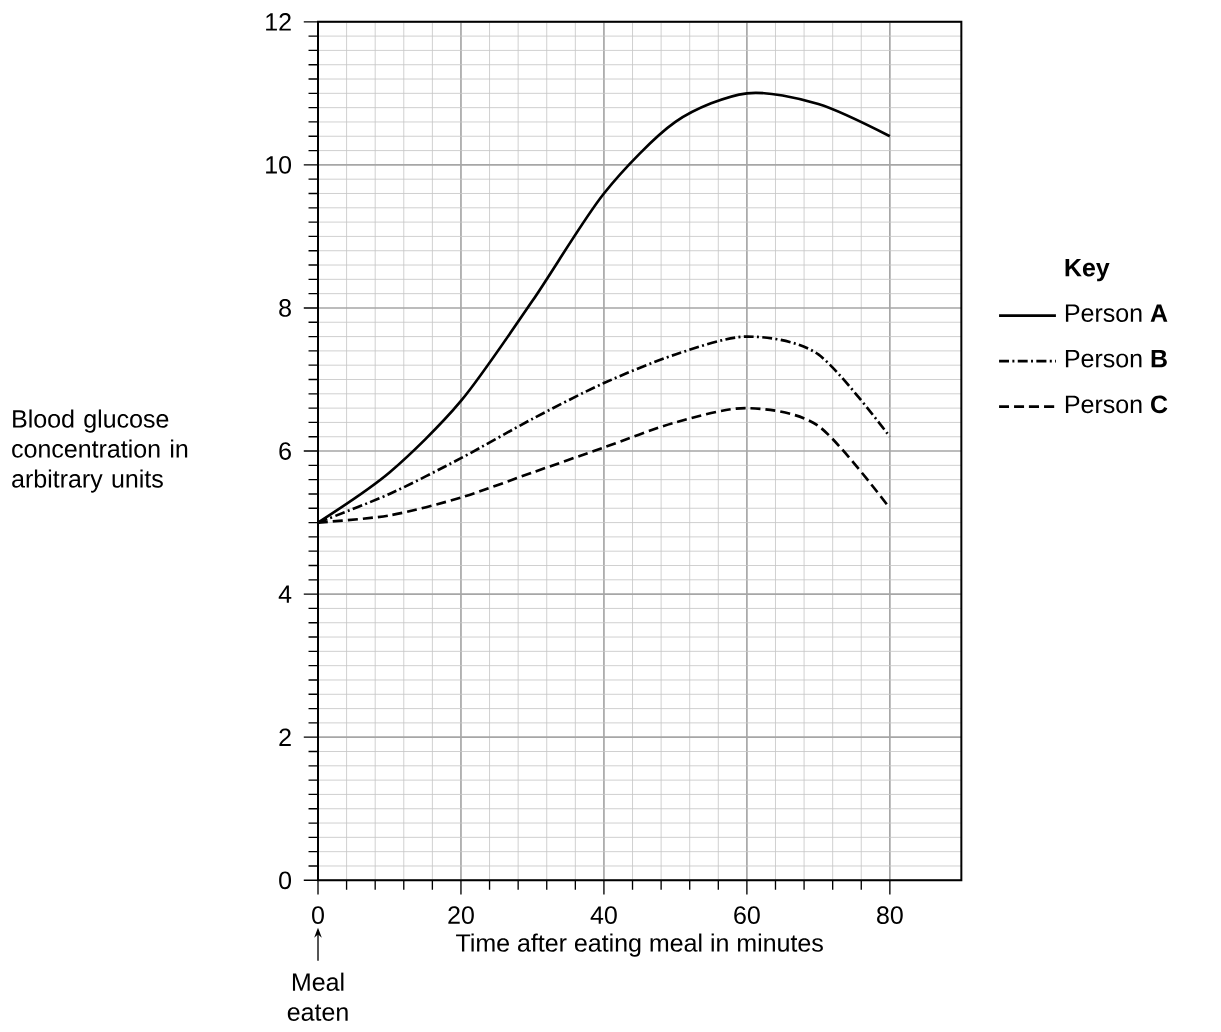 The height and width of the screenshot is (1032, 1221). I want to click on x-tick-label: 0, so click(318, 915).